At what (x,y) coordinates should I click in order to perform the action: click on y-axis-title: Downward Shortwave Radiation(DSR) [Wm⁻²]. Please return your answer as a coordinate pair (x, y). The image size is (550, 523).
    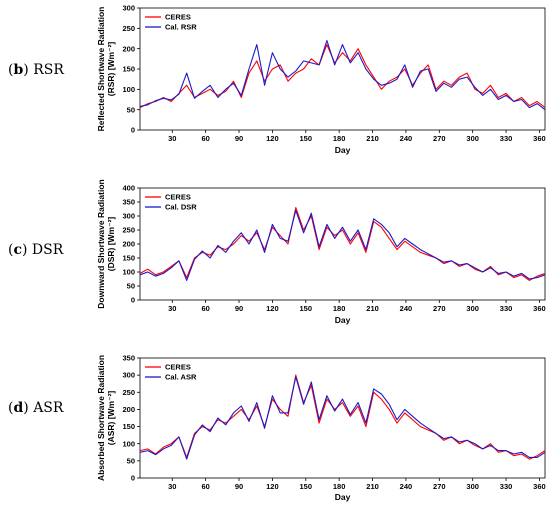
    Looking at the image, I should click on (106, 243).